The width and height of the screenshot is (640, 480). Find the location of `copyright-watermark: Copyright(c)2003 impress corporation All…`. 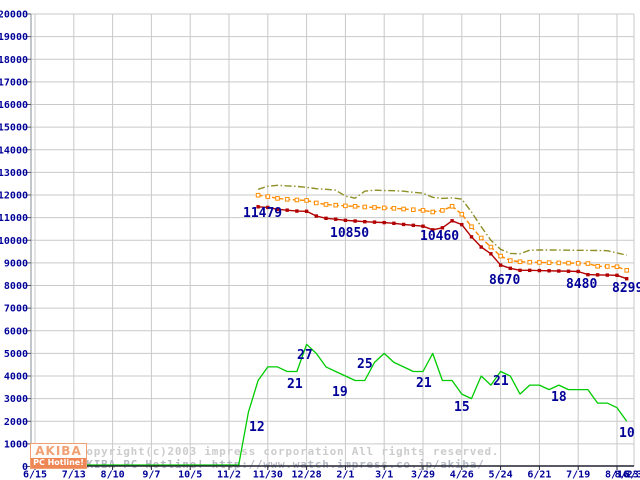

copyright-watermark: Copyright(c)2003 impress corporation All… is located at coordinates (289, 451).